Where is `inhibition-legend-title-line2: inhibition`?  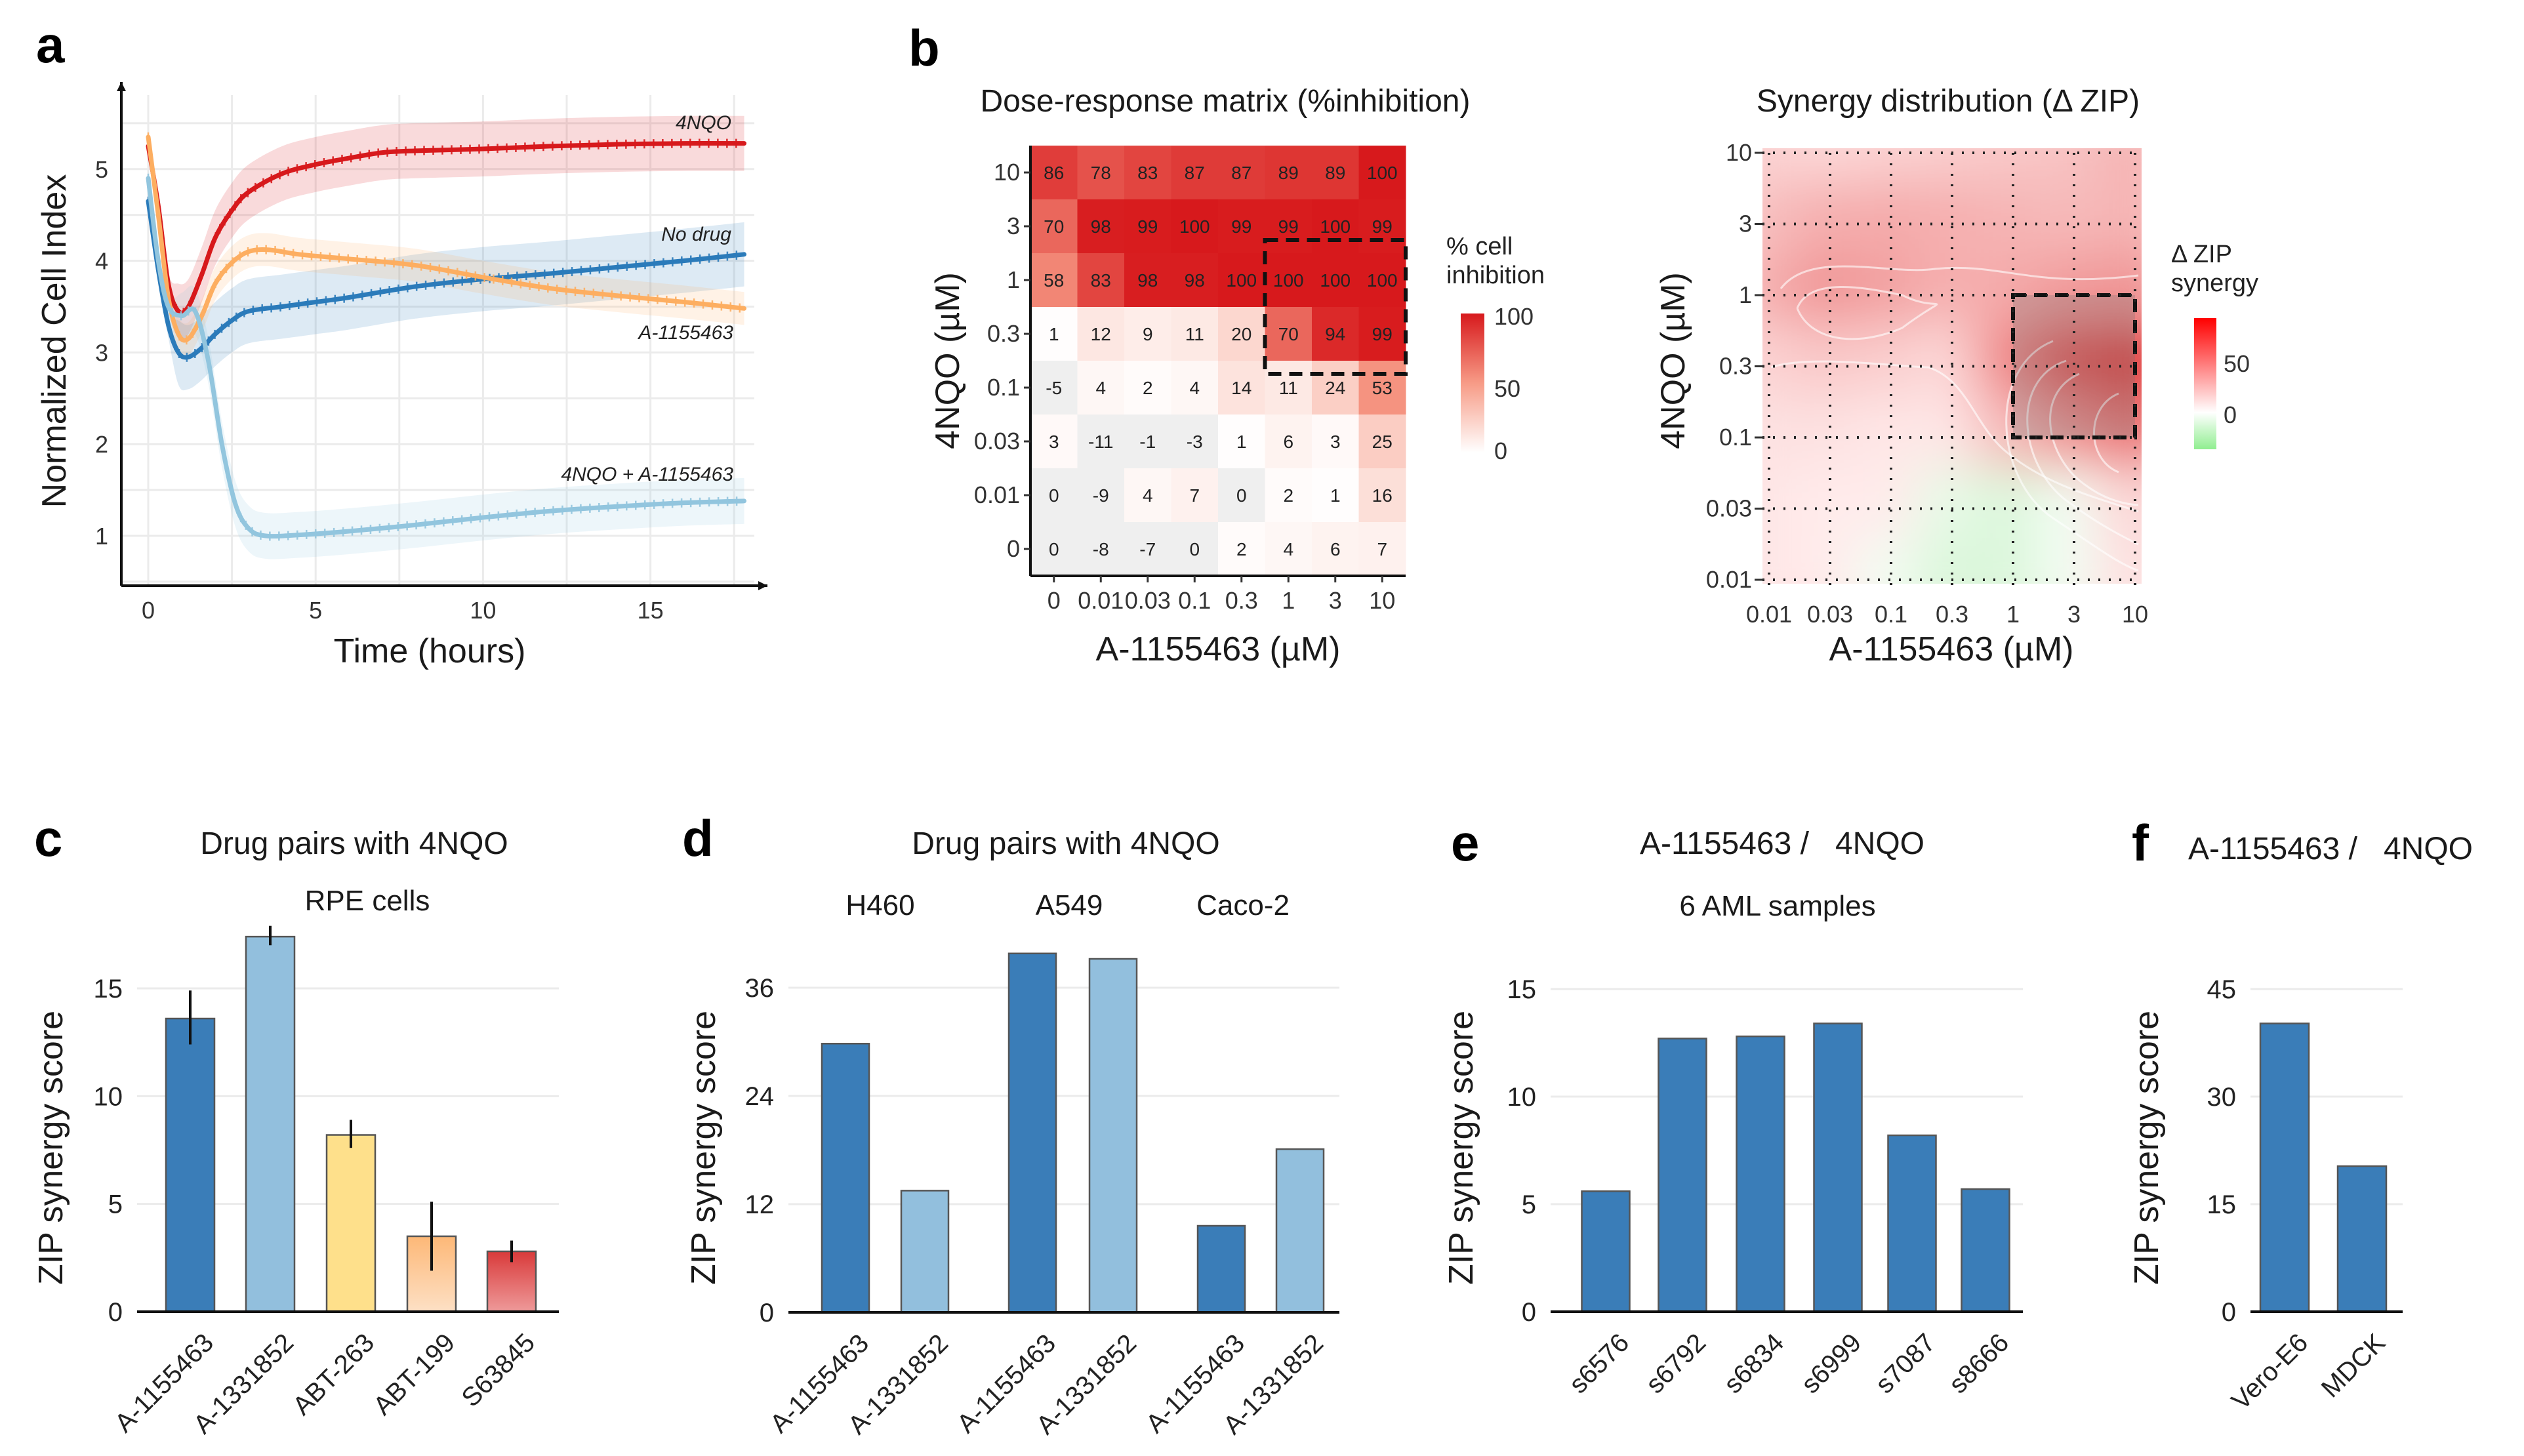 inhibition-legend-title-line2: inhibition is located at coordinates (1495, 275).